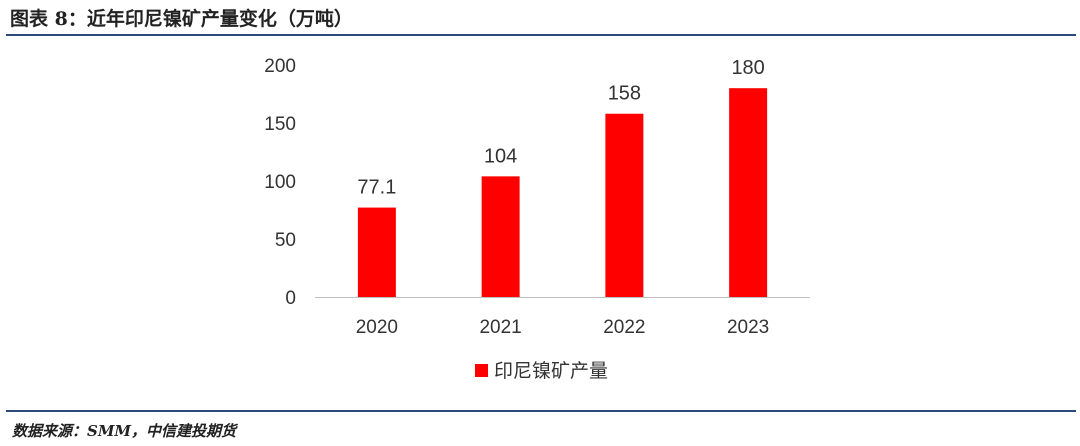 Image resolution: width=1080 pixels, height=446 pixels. Describe the element at coordinates (124, 431) in the screenshot. I see `source-note: 数据来源：SMM，中信建投期货` at that location.